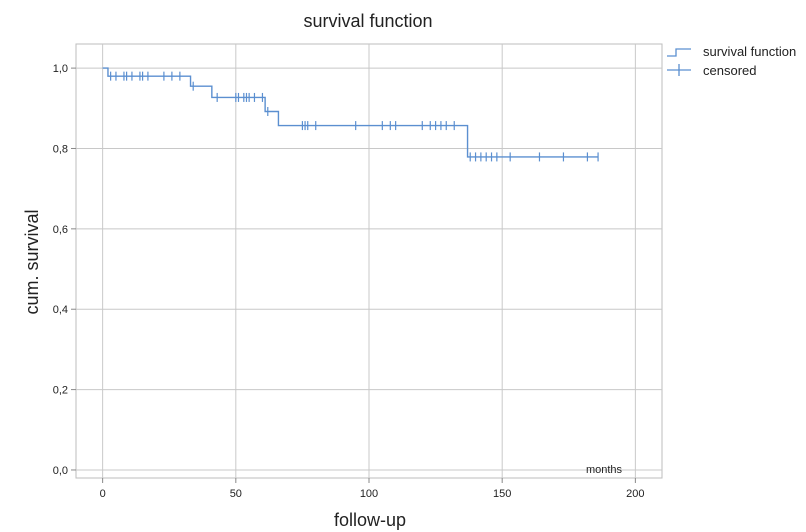  I want to click on legend-survival-function-symbol, so click(679, 52).